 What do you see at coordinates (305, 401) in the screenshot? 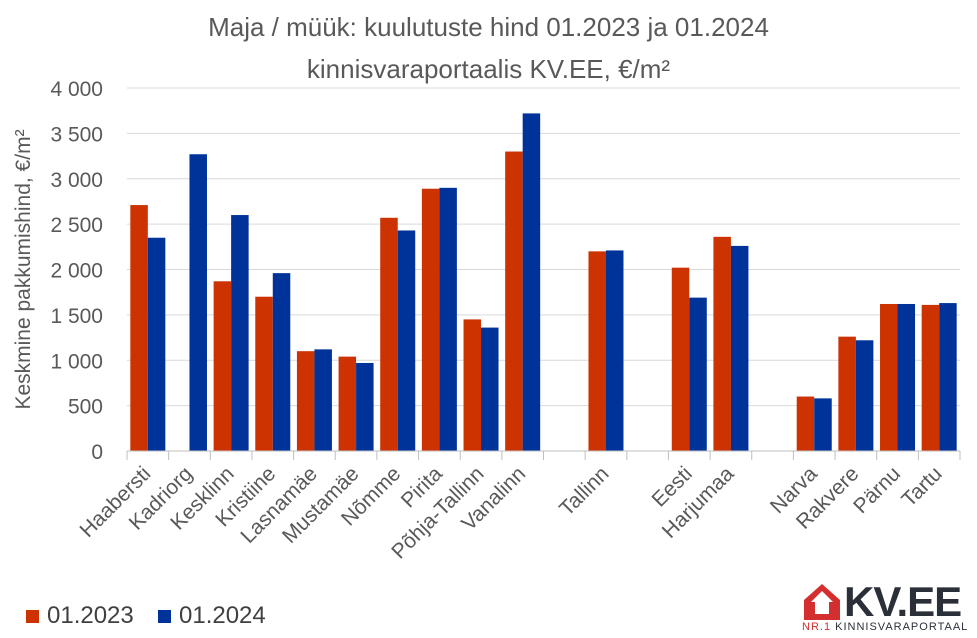
I see `bar-lasnamäe-01.2023` at bounding box center [305, 401].